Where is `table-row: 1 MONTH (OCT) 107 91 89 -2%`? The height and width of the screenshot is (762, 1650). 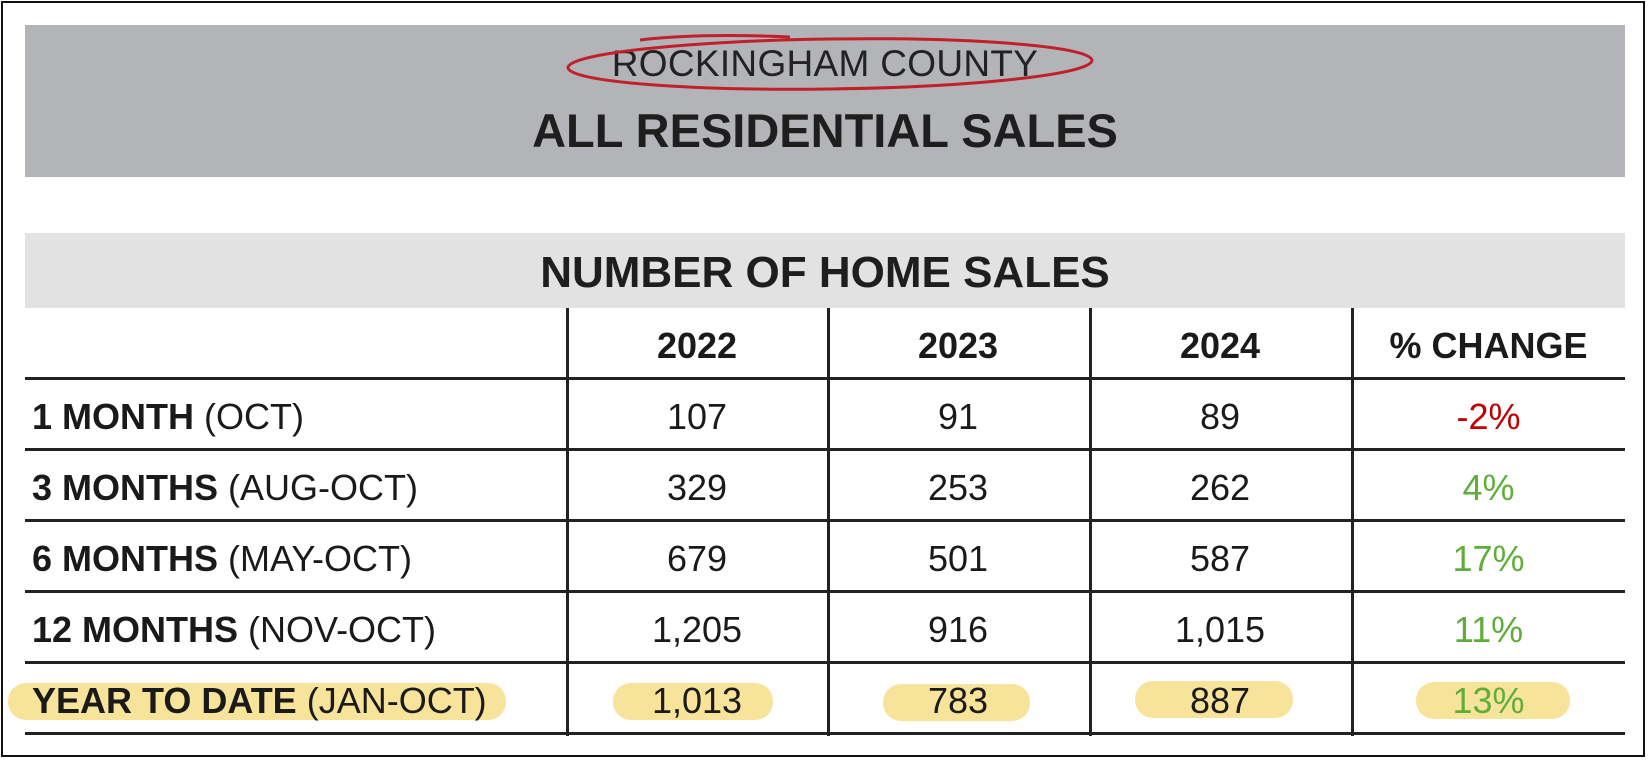
table-row: 1 MONTH (OCT) 107 91 89 -2% is located at coordinates (825, 414).